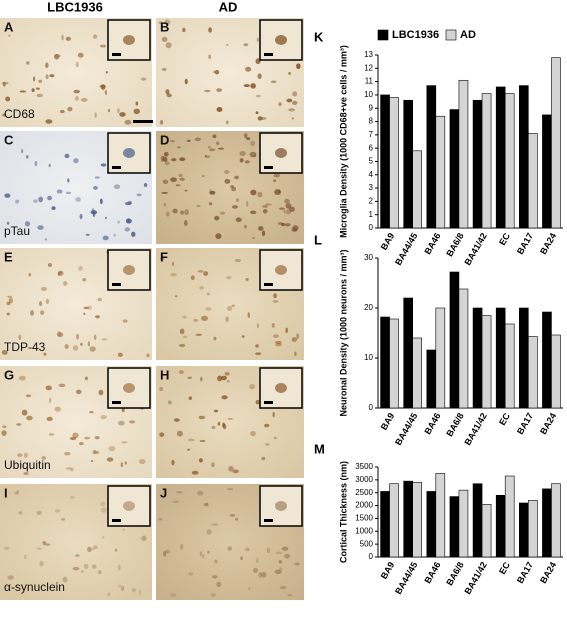  Describe the element at coordinates (371, 227) in the screenshot. I see `y-tick-label: 0` at that location.